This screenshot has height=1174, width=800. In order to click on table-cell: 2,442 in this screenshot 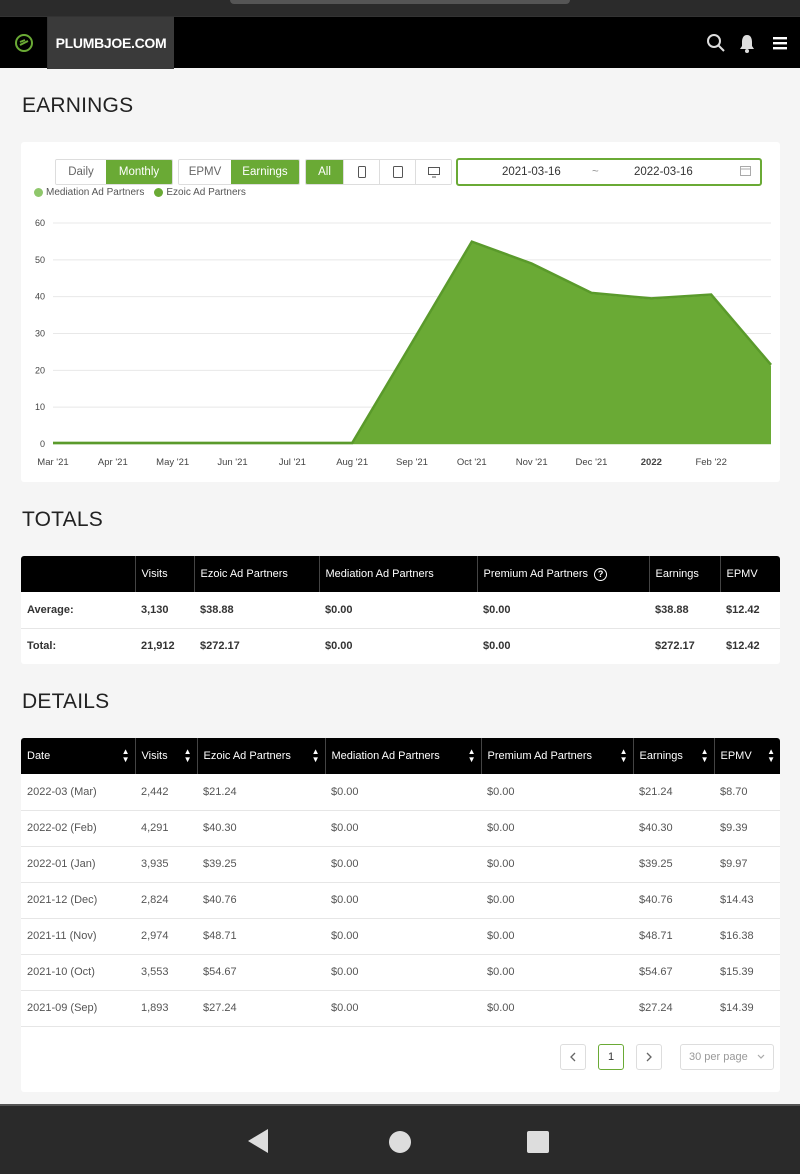, I will do `click(166, 792)`.